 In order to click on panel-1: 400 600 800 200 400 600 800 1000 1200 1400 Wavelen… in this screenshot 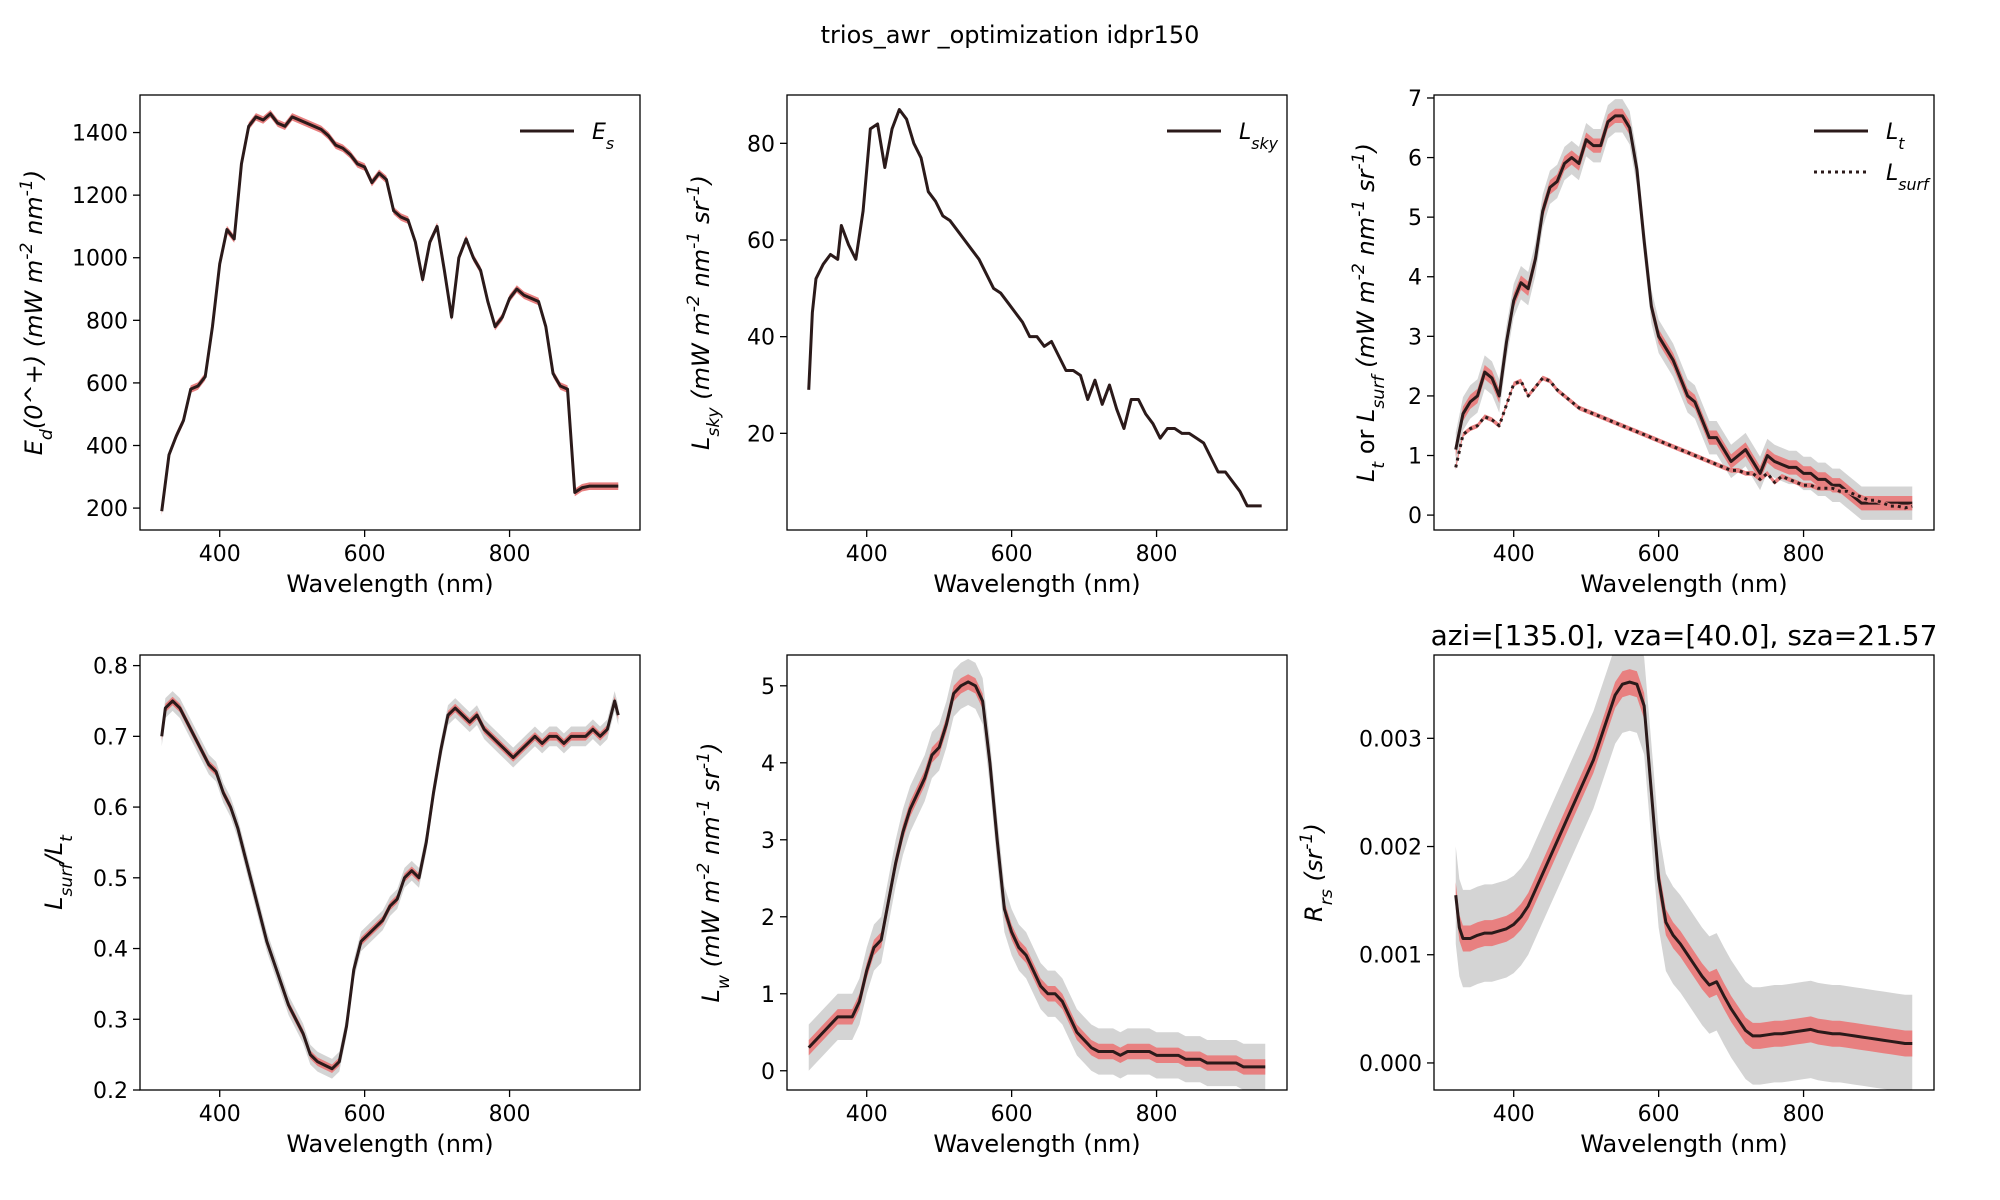, I will do `click(329, 346)`.